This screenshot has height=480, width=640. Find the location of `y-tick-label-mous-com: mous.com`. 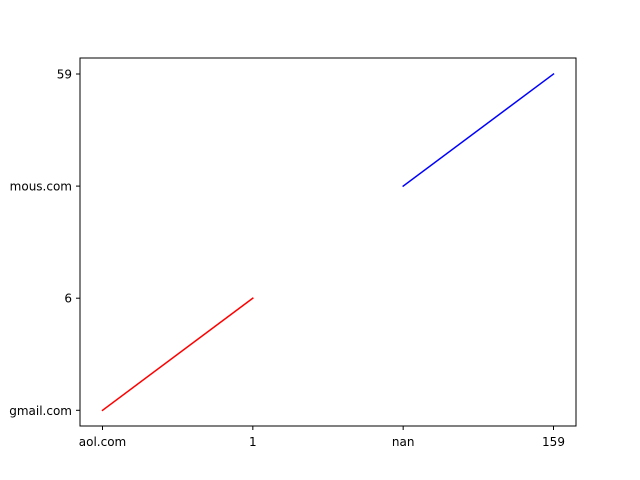

y-tick-label-mous-com: mous.com is located at coordinates (41, 187).